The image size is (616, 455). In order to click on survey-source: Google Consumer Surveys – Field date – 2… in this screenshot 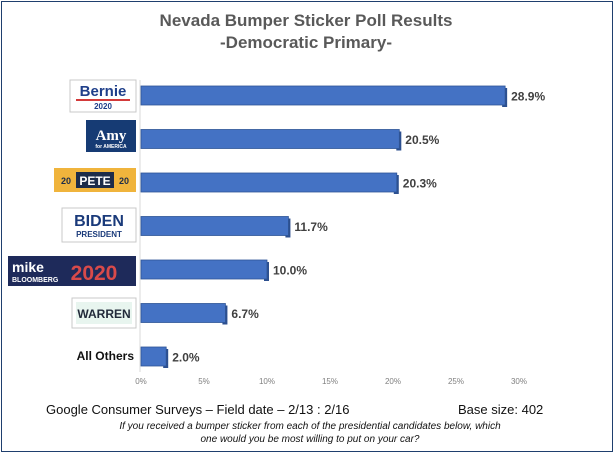, I will do `click(198, 409)`.